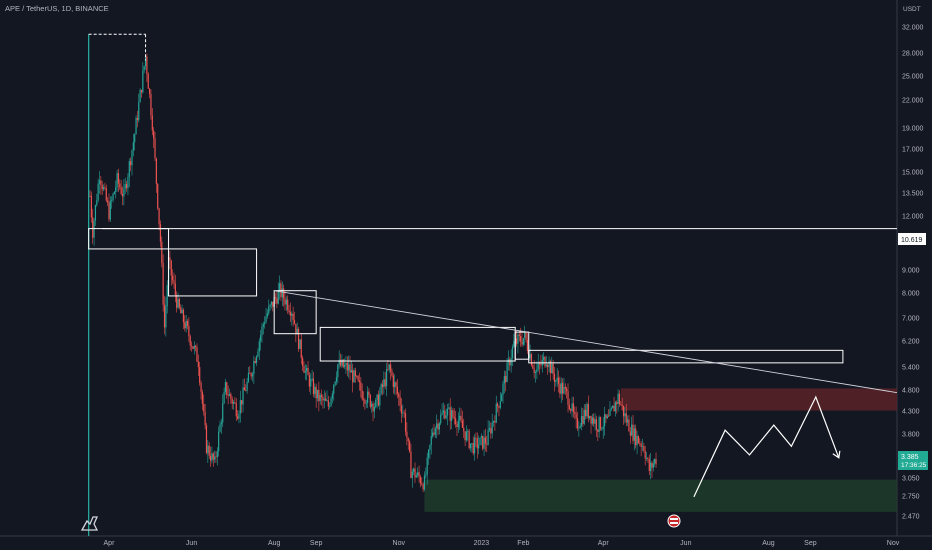 This screenshot has height=550, width=932. Describe the element at coordinates (810, 543) in the screenshot. I see `time-tick-label: Sep` at that location.